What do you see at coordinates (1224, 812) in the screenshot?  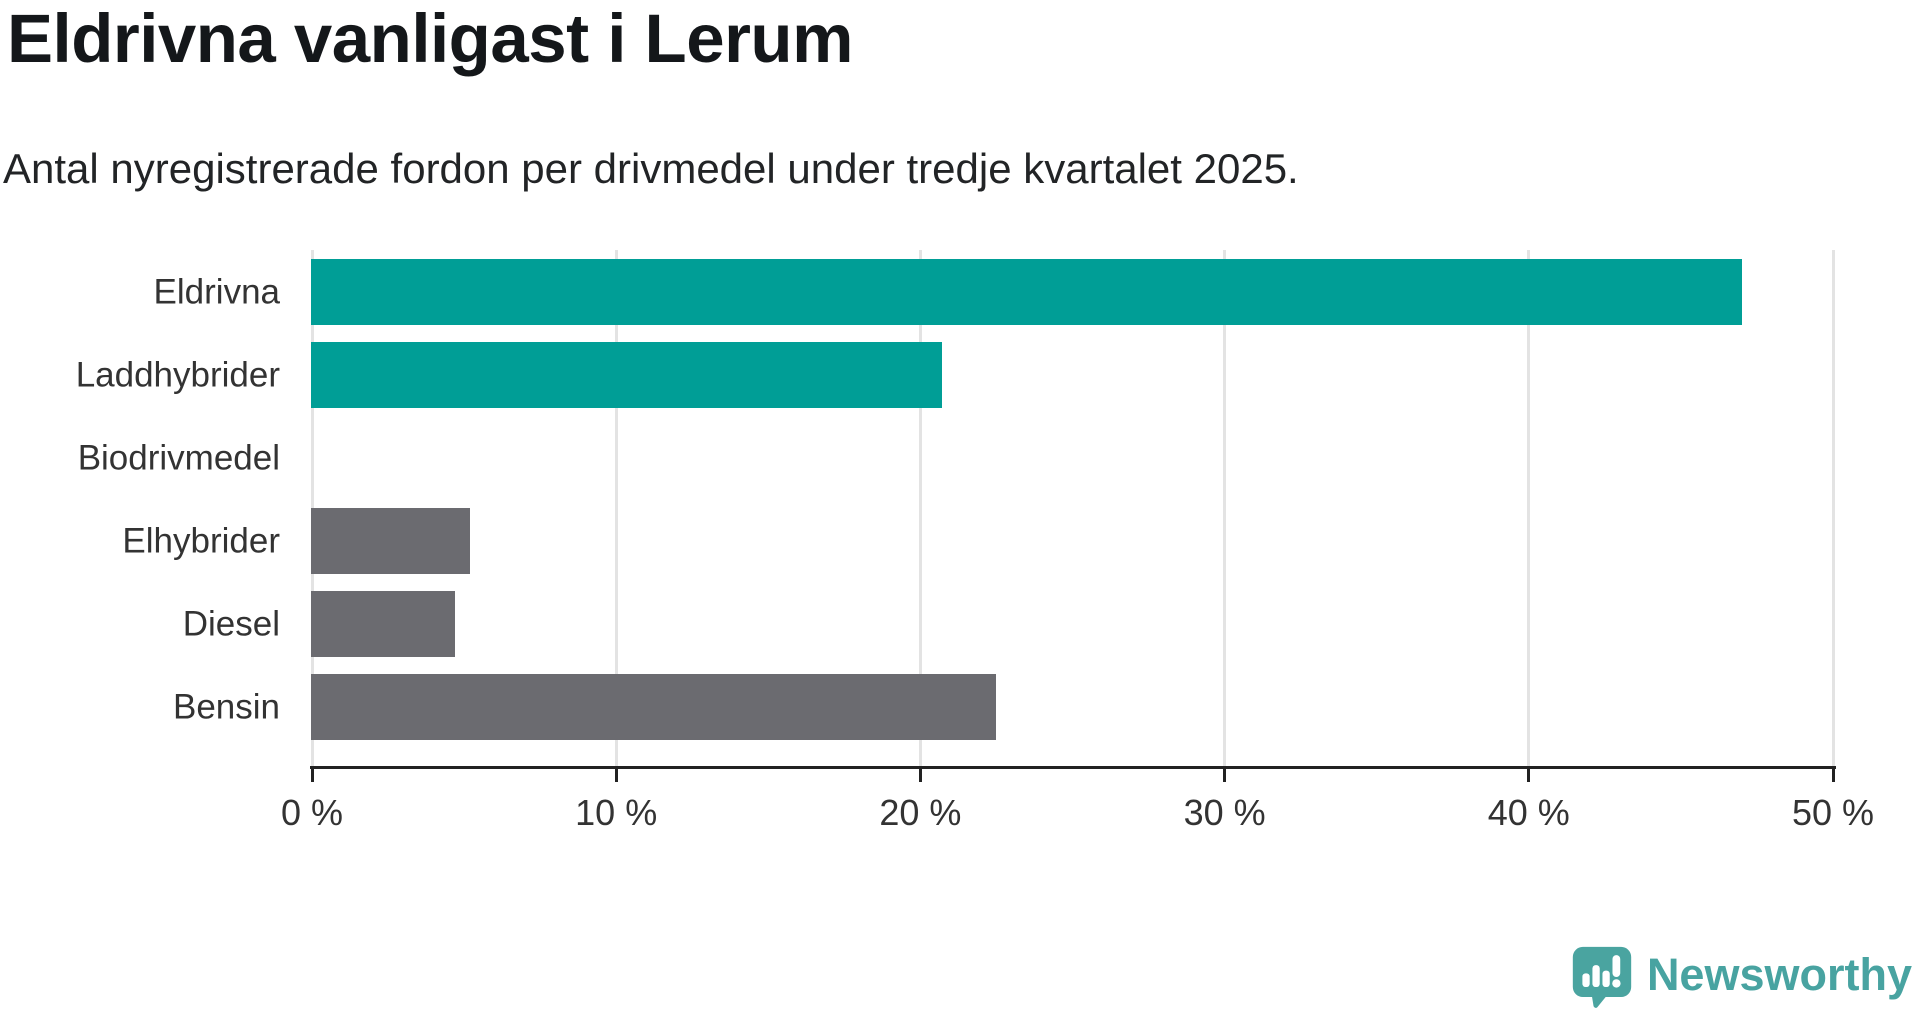 I see `x-axis-tick-label-30: 30 %` at bounding box center [1224, 812].